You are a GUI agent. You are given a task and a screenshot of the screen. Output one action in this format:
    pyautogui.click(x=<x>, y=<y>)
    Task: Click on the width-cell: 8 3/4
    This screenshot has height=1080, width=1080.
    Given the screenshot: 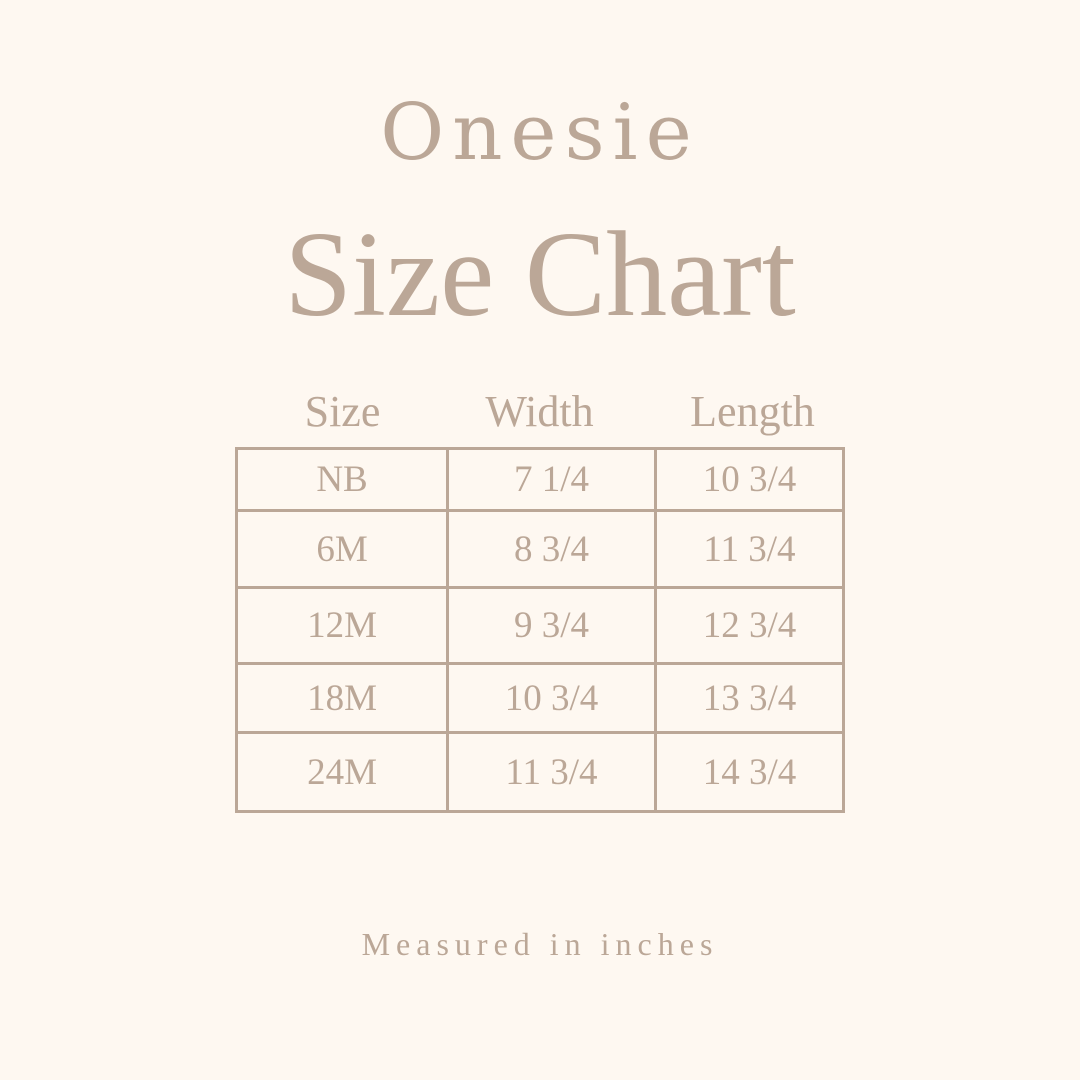 What is the action you would take?
    pyautogui.click(x=551, y=549)
    